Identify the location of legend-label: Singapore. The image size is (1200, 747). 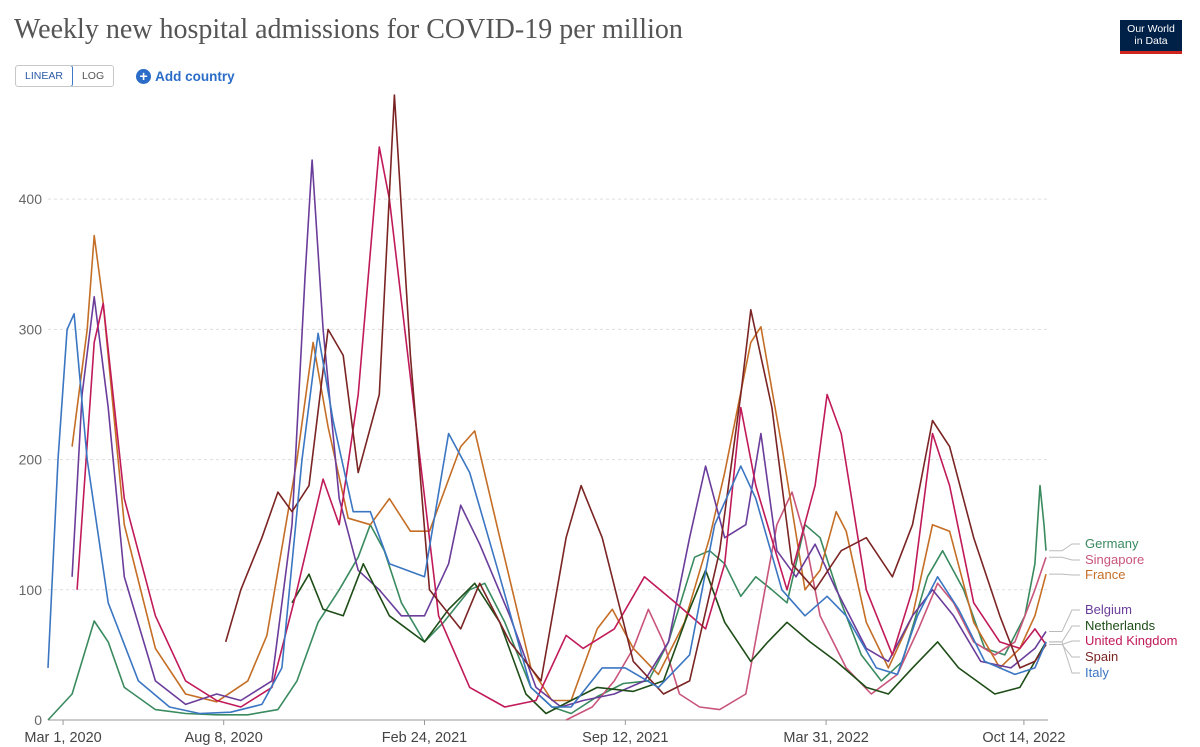
(1114, 559).